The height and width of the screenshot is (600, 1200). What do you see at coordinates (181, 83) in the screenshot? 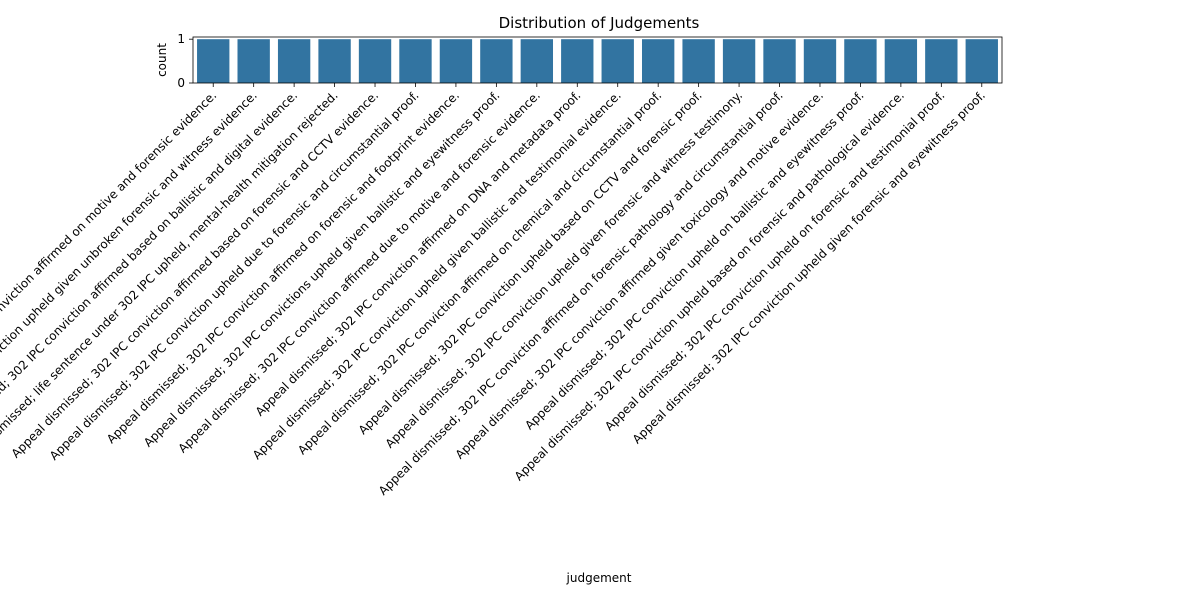
I see `y-tick-label: 0` at bounding box center [181, 83].